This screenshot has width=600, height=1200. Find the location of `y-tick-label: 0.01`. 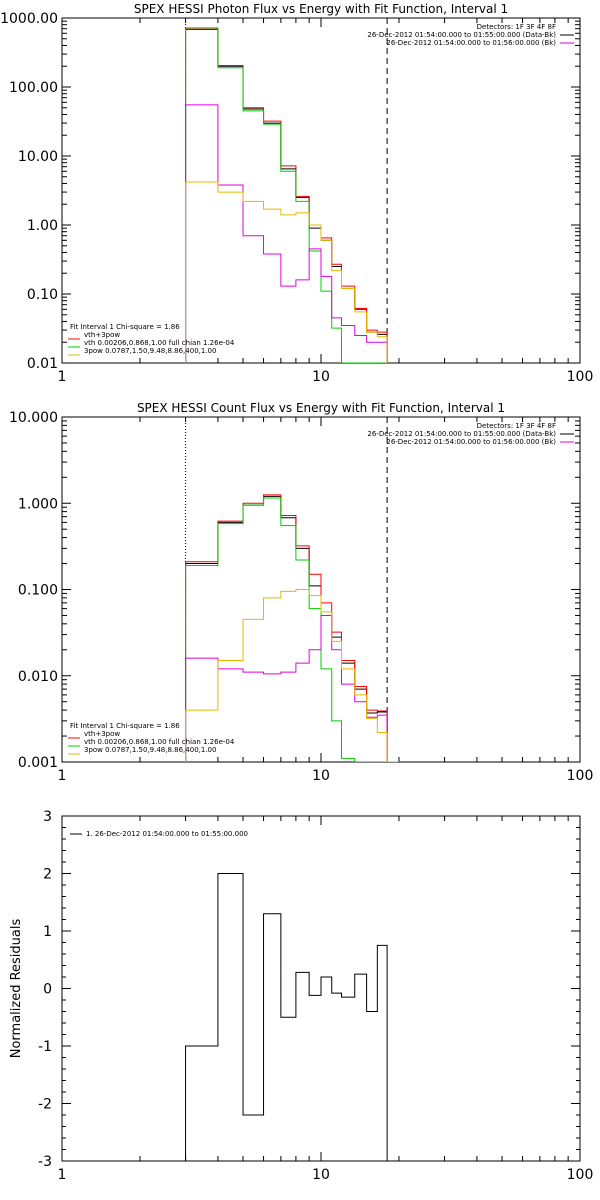

y-tick-label: 0.01 is located at coordinates (42, 364).